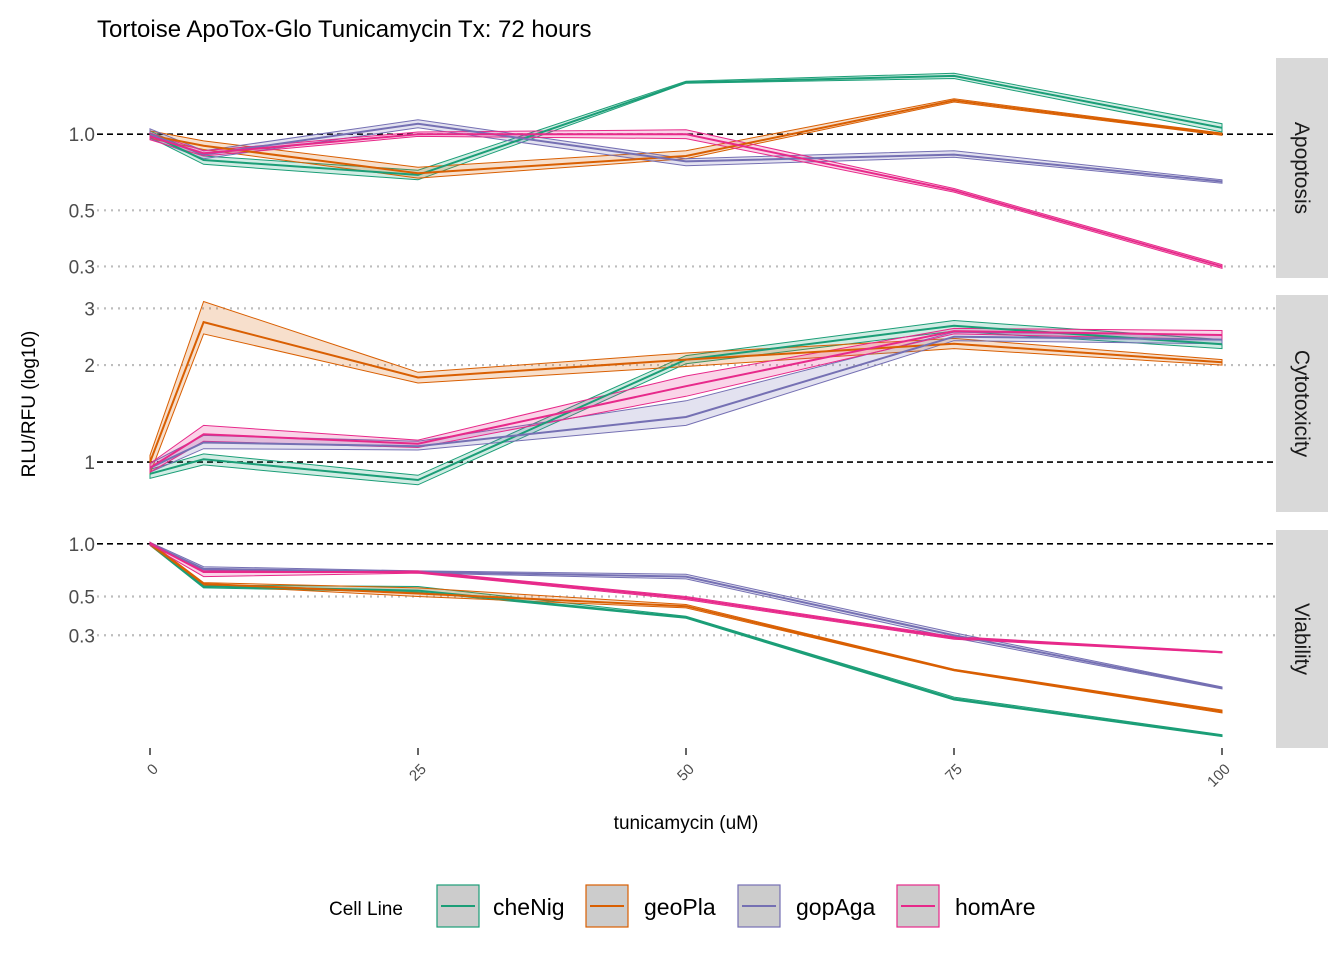  I want to click on legend-item-gopAga: gopAga, so click(806, 906).